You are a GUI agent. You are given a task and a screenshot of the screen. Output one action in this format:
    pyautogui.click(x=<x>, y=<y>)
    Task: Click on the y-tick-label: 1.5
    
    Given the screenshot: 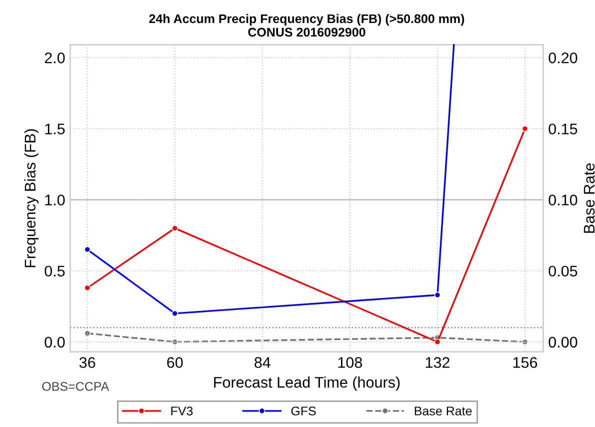 What is the action you would take?
    pyautogui.click(x=55, y=129)
    